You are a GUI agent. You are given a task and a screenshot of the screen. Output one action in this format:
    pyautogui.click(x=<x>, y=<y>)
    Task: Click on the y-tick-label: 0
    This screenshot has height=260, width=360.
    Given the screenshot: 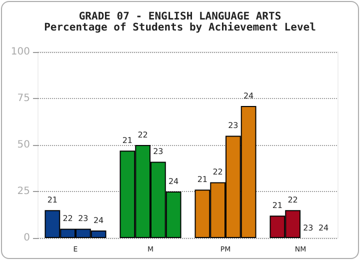 What is the action you would take?
    pyautogui.click(x=27, y=238)
    